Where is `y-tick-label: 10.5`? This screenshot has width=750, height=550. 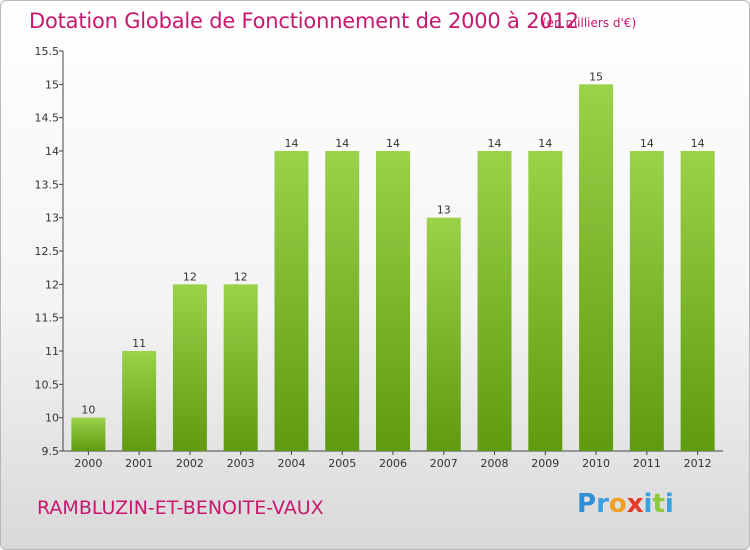 y-tick-label: 10.5 is located at coordinates (47, 384).